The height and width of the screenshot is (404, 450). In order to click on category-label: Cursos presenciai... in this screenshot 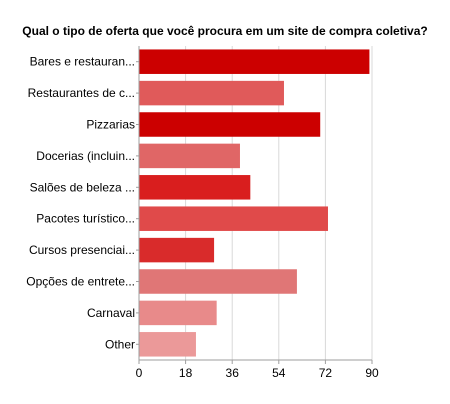, I will do `click(82, 250)`.